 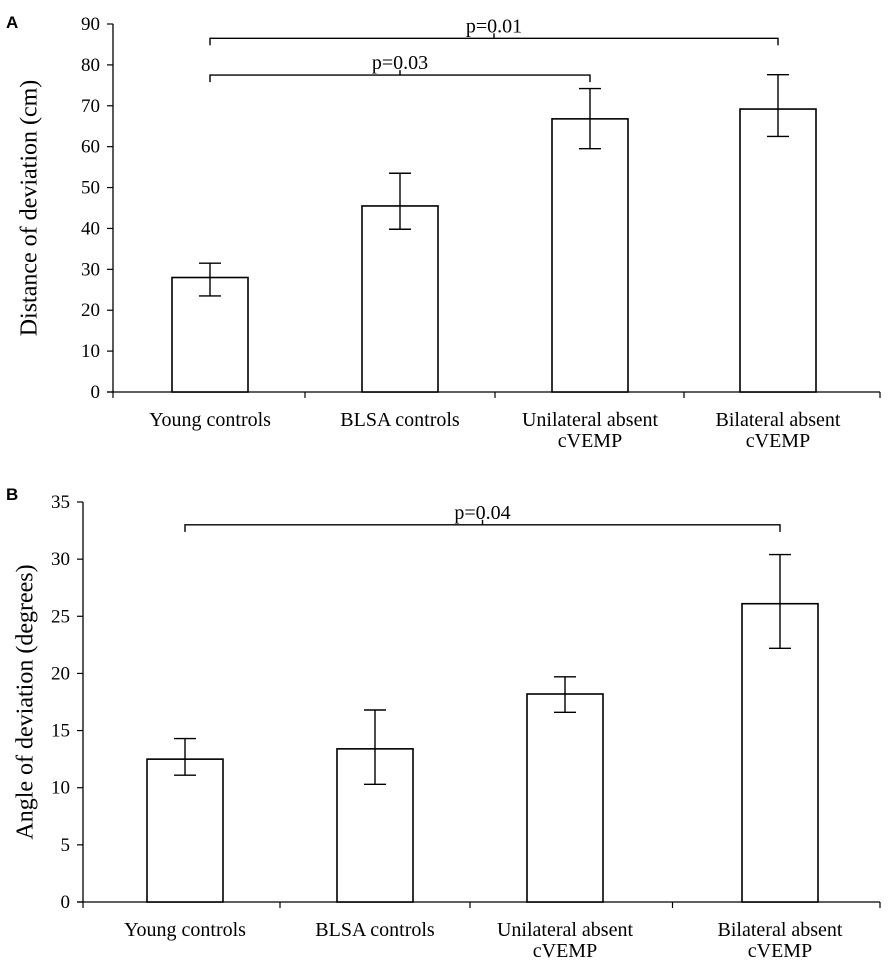 I want to click on y-axis-label: Distance of deviation (cm), so click(x=29, y=208).